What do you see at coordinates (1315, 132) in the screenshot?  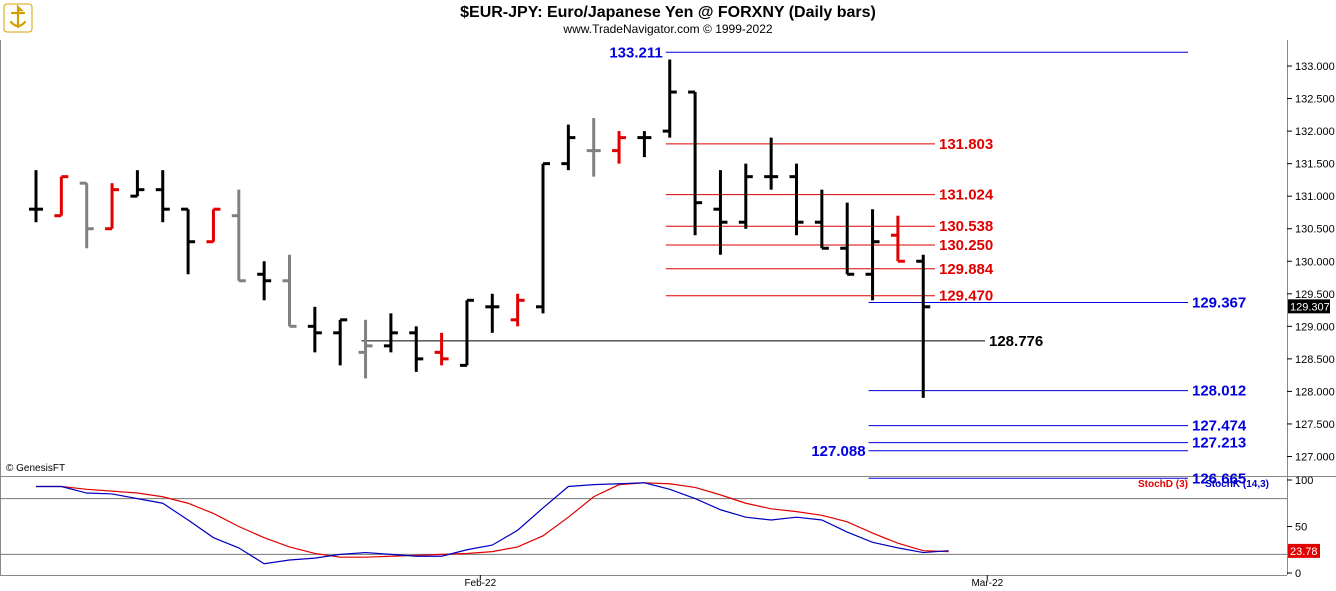 I see `price-tick-label: 132.000` at bounding box center [1315, 132].